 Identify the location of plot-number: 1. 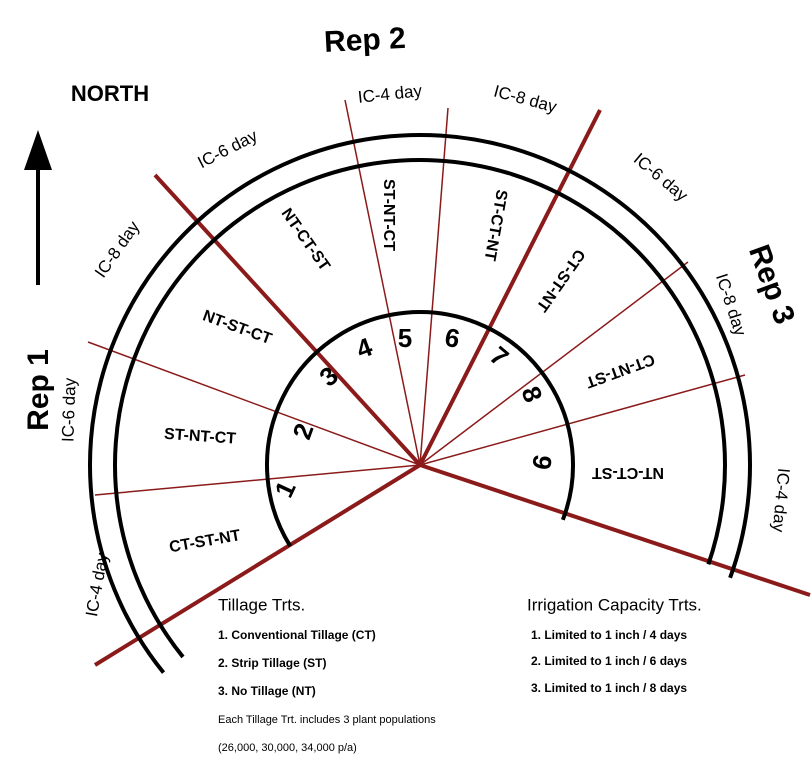
(284, 489).